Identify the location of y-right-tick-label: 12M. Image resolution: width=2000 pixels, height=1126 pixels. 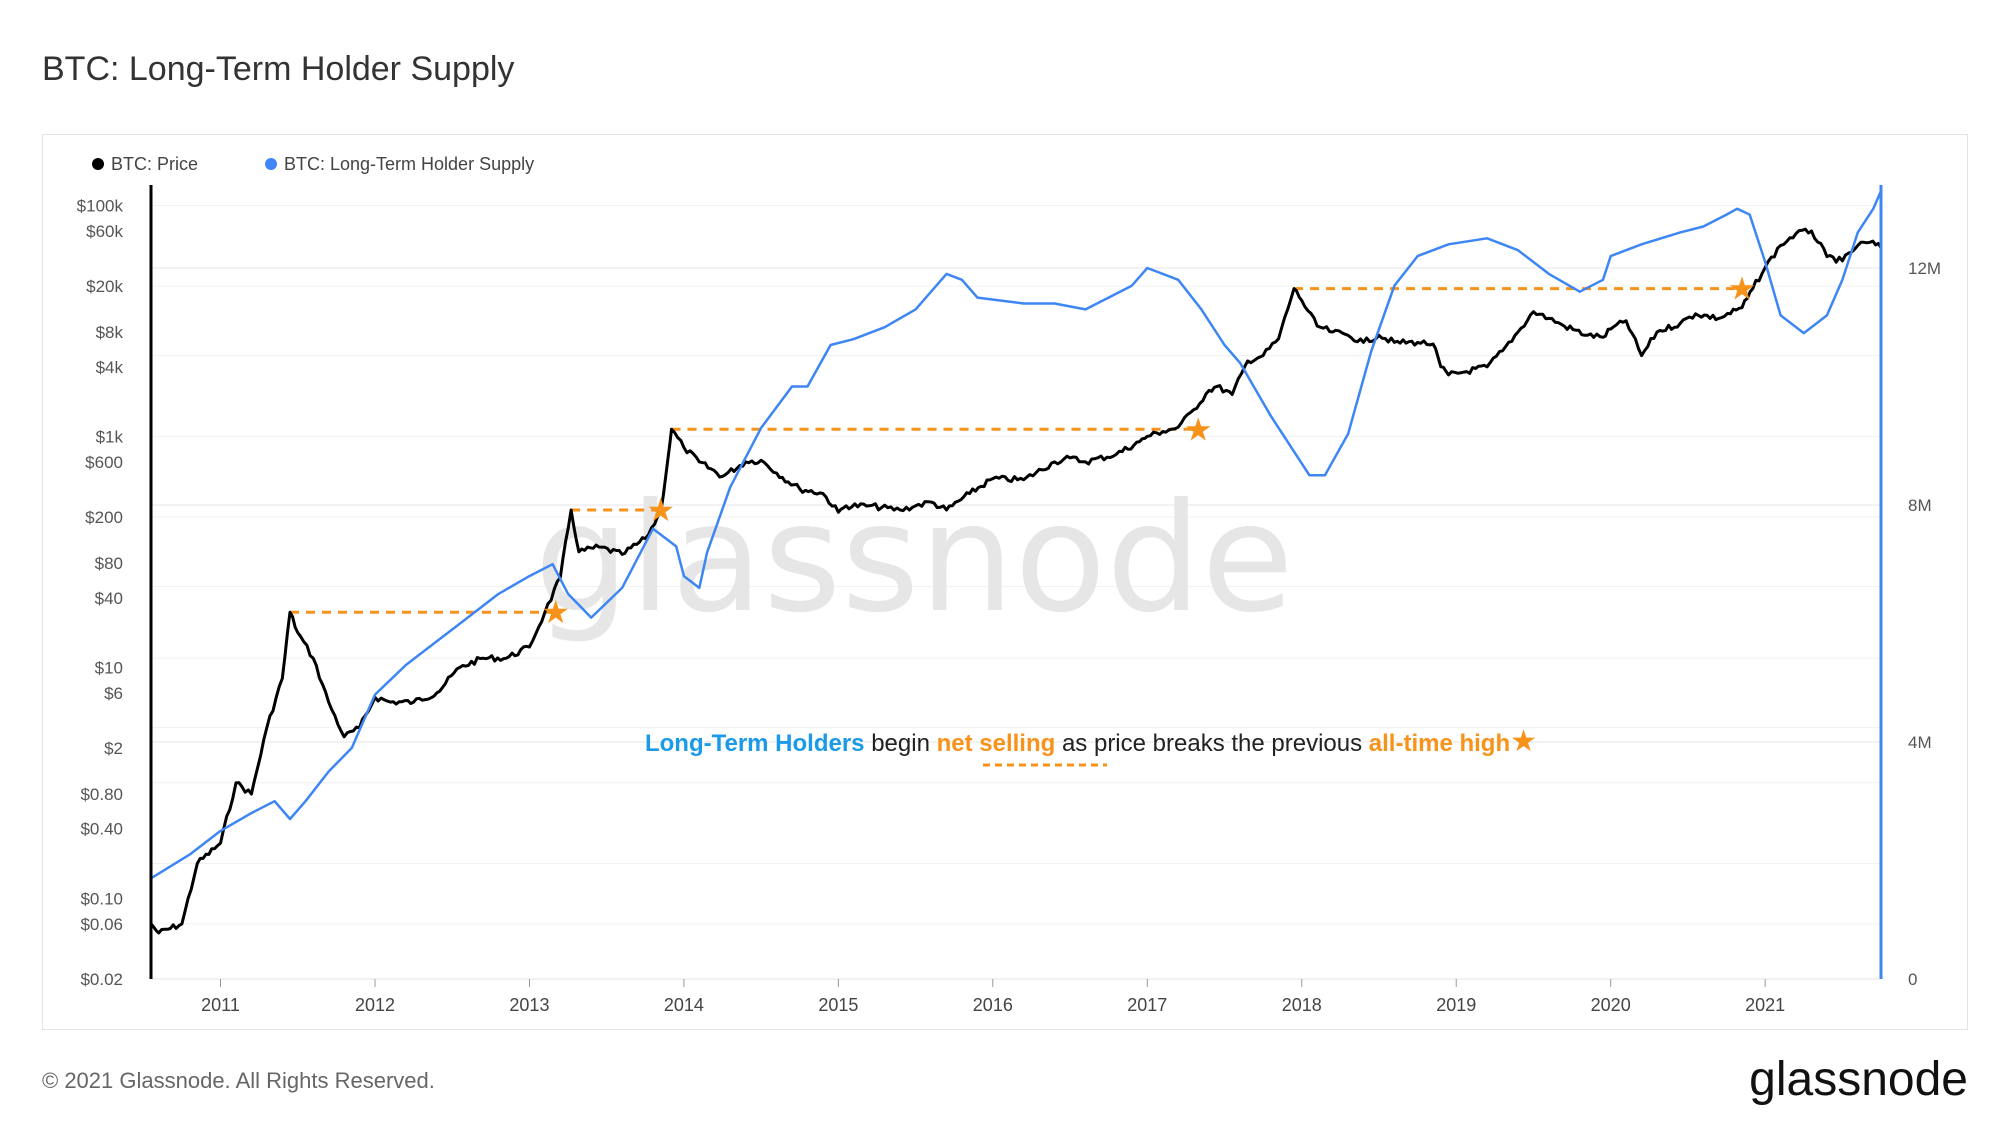
(1924, 268).